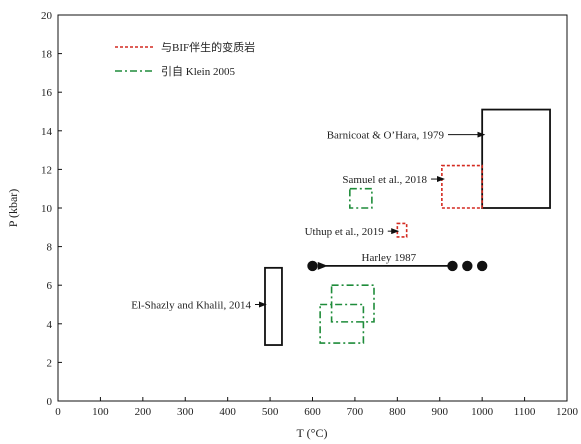 Image resolution: width=581 pixels, height=444 pixels. I want to click on x-tick-label: 0, so click(58, 412).